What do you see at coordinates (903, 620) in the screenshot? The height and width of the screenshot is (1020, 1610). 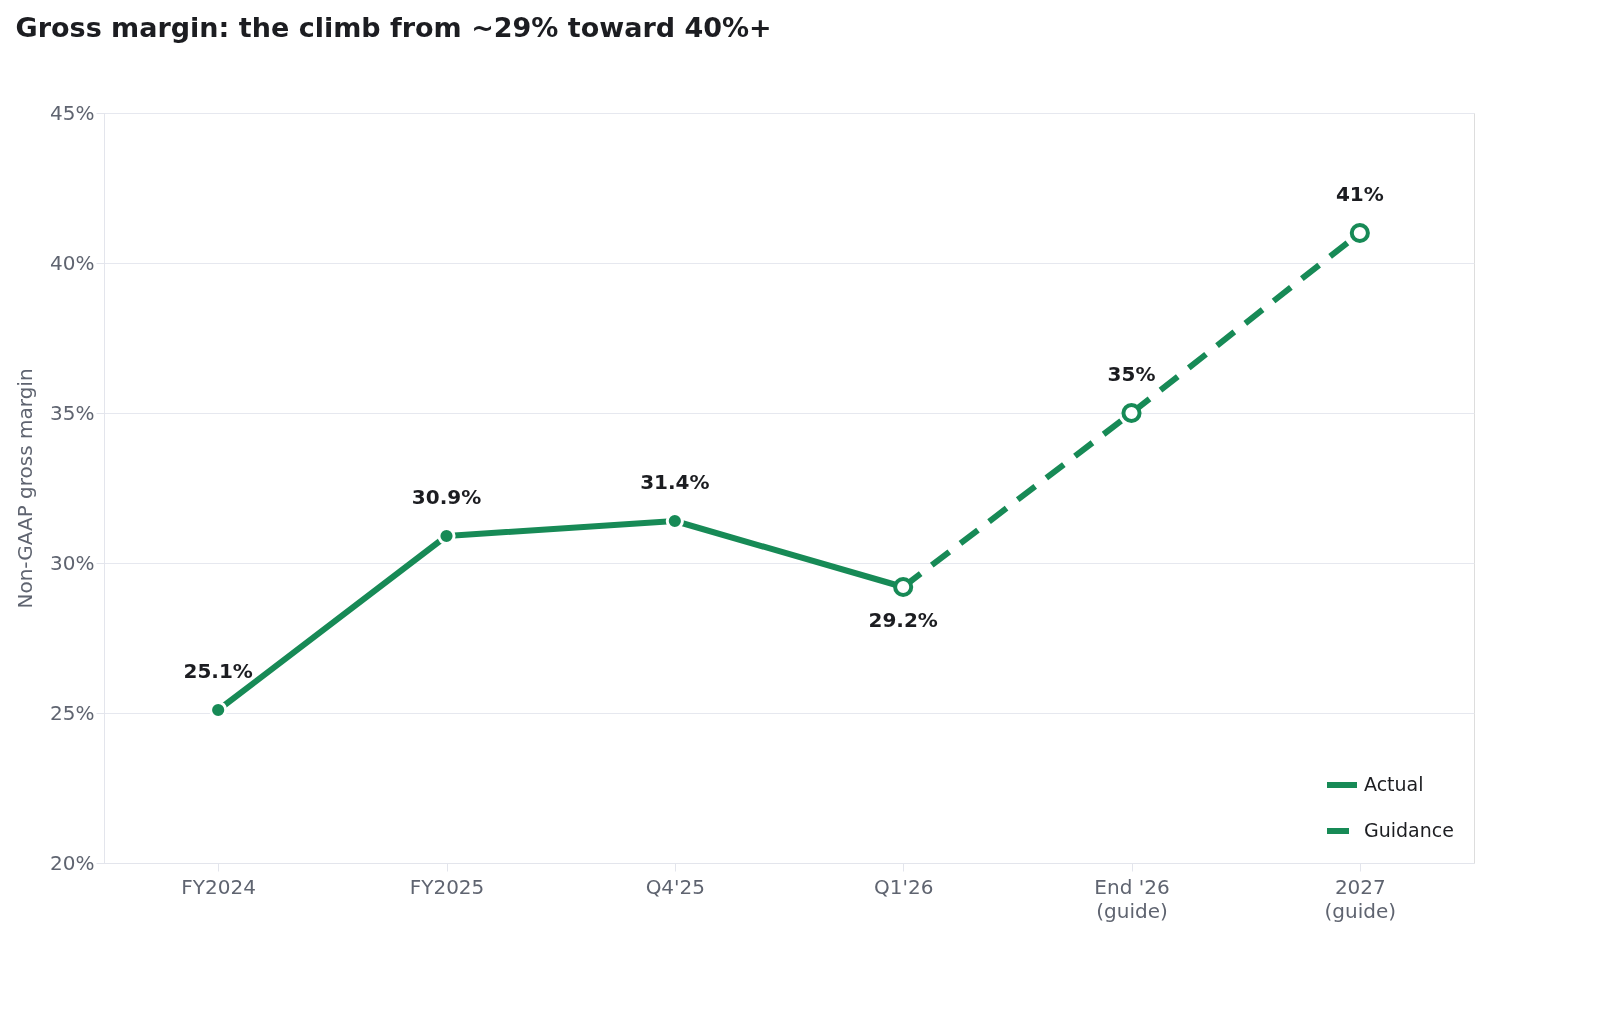 I see `data-label: 29.2%` at bounding box center [903, 620].